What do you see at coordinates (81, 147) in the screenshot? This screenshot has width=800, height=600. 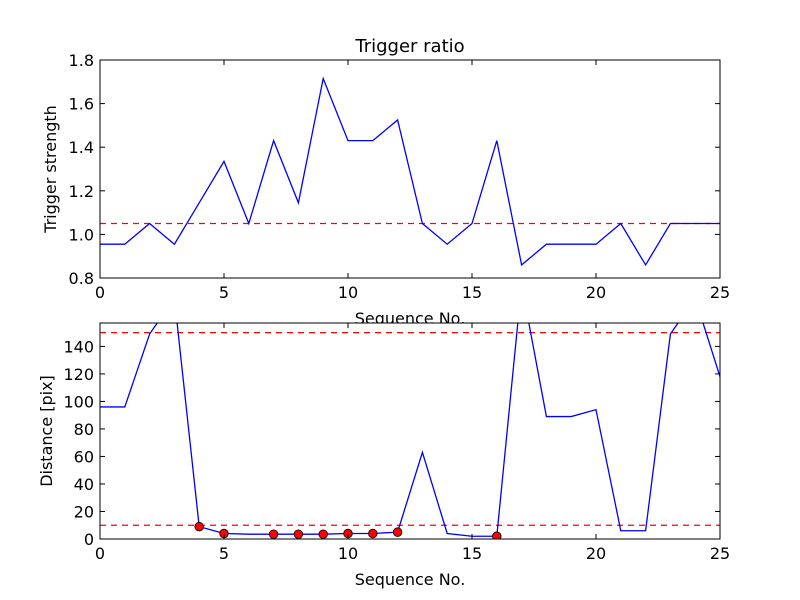 I see `top-y-tick-label: 1.4` at bounding box center [81, 147].